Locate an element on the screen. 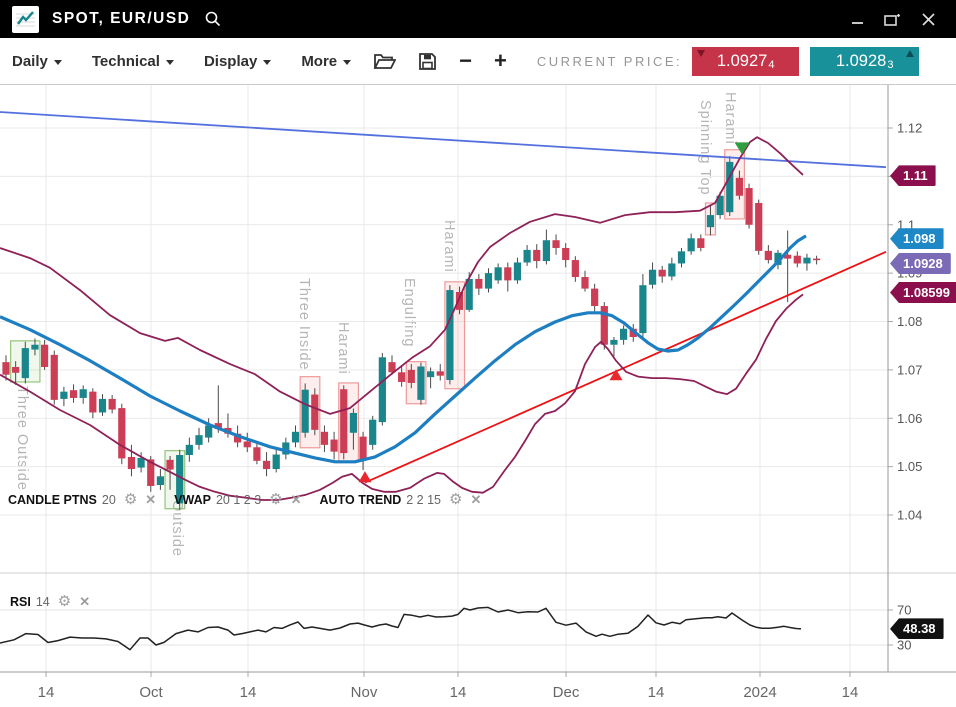 The width and height of the screenshot is (956, 707). title-bar: SPOT, EUR/USD is located at coordinates (478, 19).